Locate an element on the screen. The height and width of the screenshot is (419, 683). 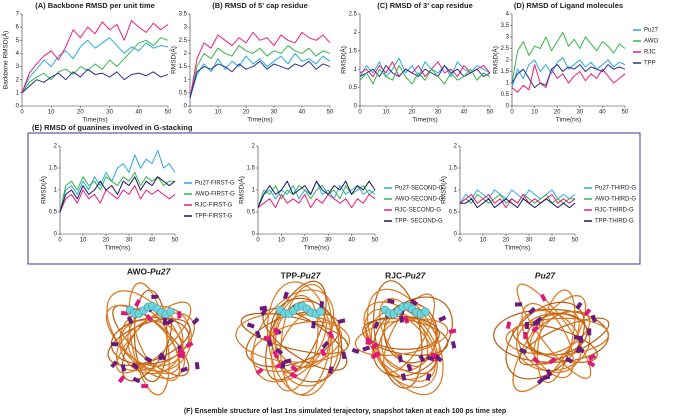
legend-label: Pu27-FIRST-G is located at coordinates (215, 184).